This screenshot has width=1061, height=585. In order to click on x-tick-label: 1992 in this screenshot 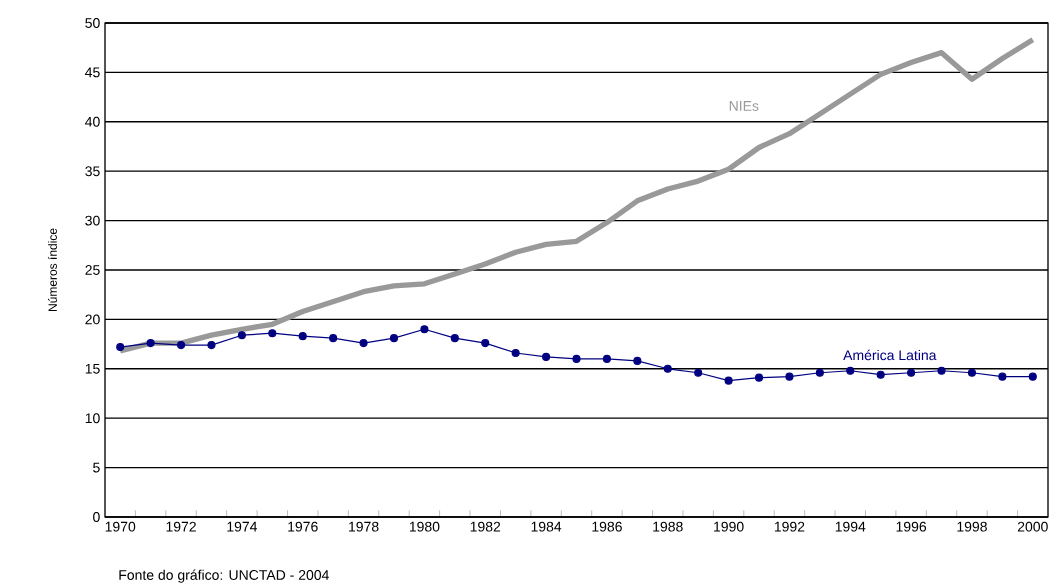, I will do `click(789, 526)`.